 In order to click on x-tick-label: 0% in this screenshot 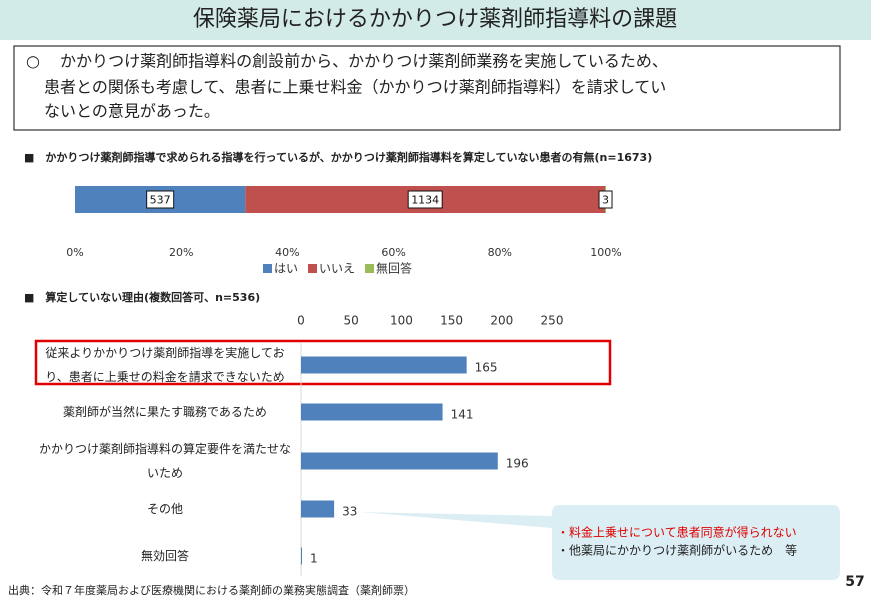, I will do `click(74, 252)`.